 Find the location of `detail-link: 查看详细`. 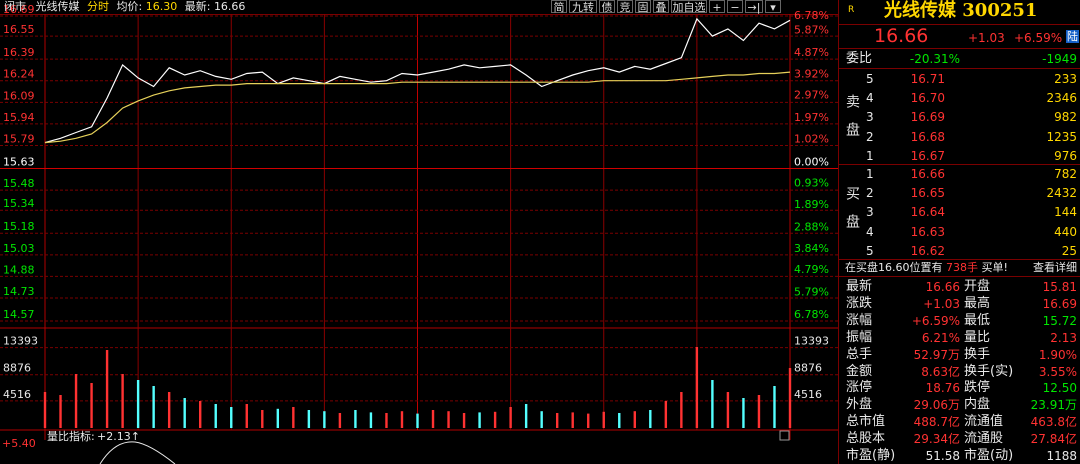

detail-link: 查看详细 is located at coordinates (1055, 267).